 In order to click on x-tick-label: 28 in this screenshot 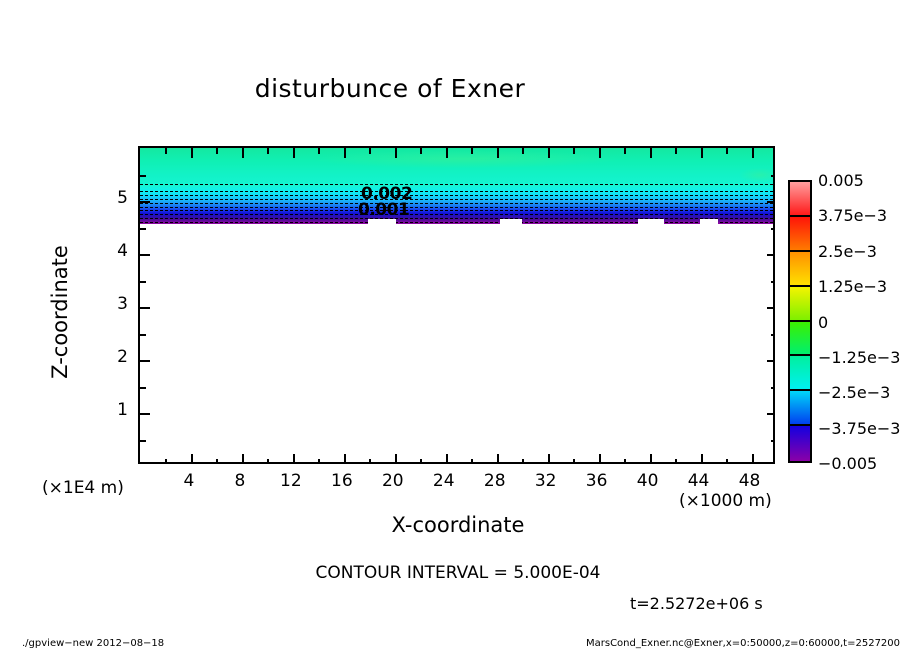, I will do `click(494, 481)`.